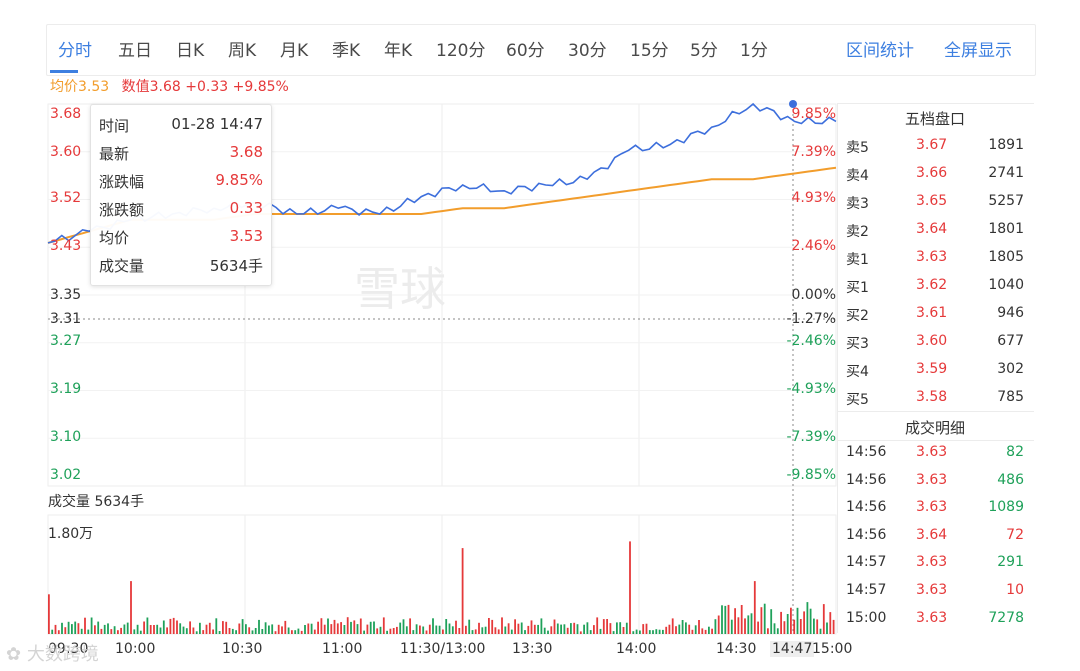 The height and width of the screenshot is (671, 1080). What do you see at coordinates (525, 51) in the screenshot?
I see `tab-8: 60分` at bounding box center [525, 51].